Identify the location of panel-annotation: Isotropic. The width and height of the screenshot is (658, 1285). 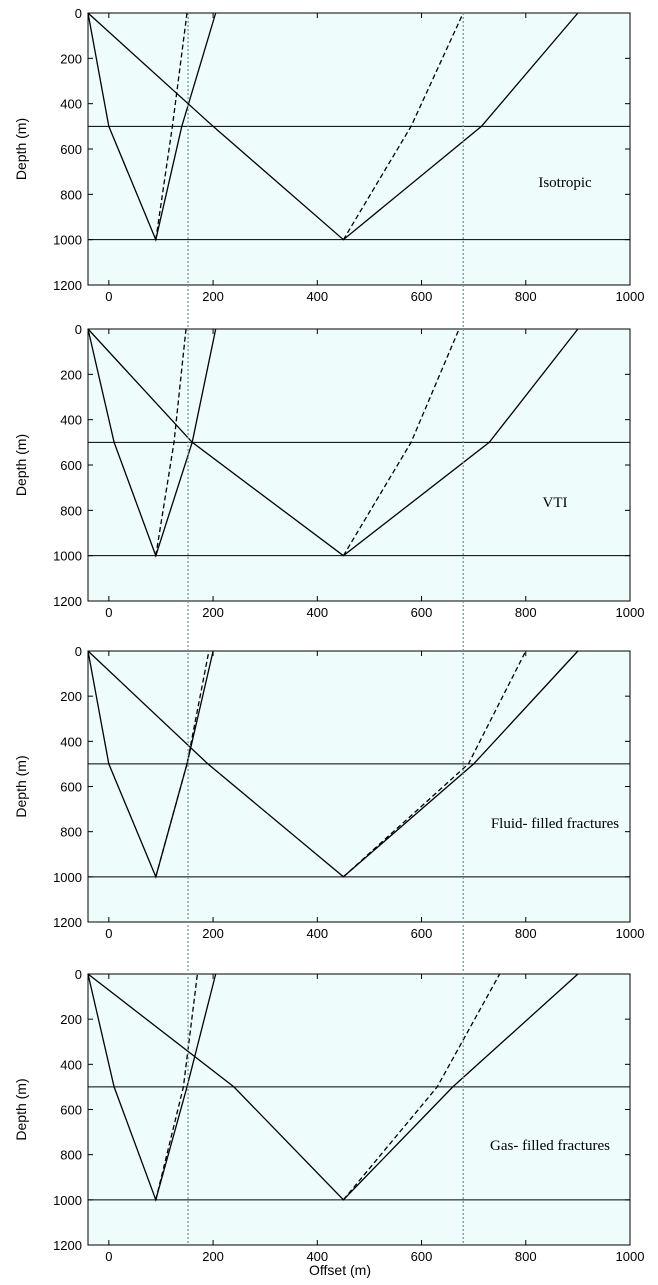
(565, 183).